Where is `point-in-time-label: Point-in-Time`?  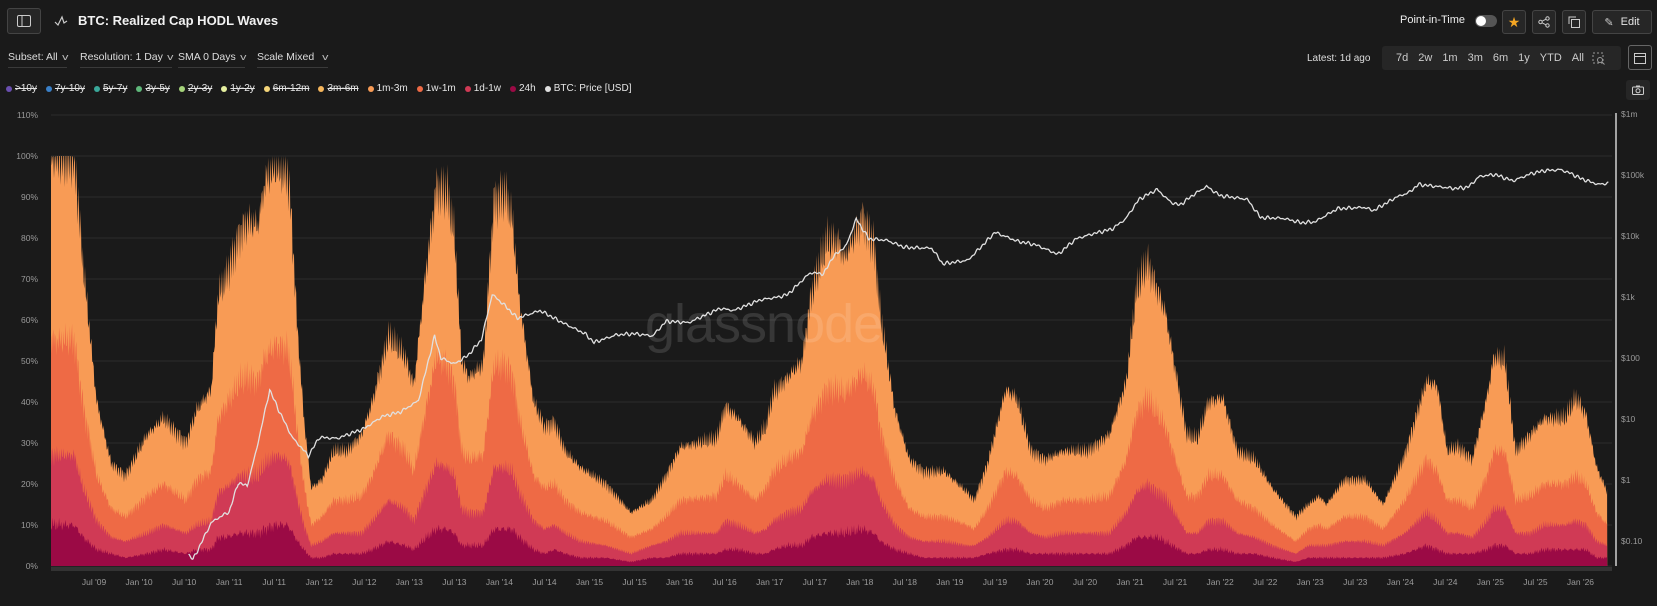 point-in-time-label: Point-in-Time is located at coordinates (1432, 20).